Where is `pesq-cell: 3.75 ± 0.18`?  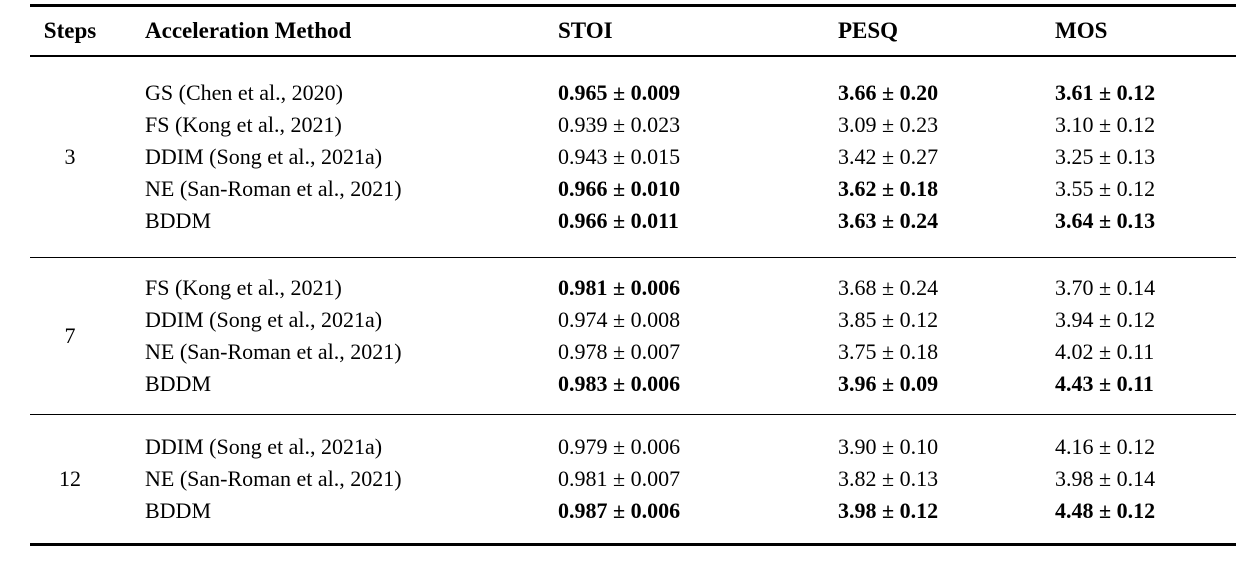
pesq-cell: 3.75 ± 0.18 is located at coordinates (888, 351).